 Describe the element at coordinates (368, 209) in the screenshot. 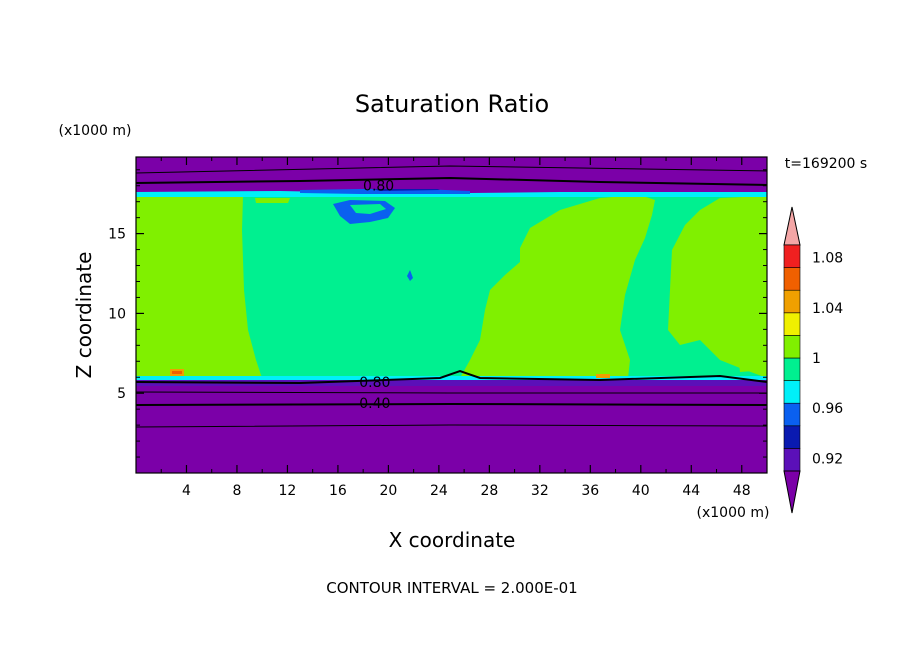

I see `upper-anvil-core` at that location.